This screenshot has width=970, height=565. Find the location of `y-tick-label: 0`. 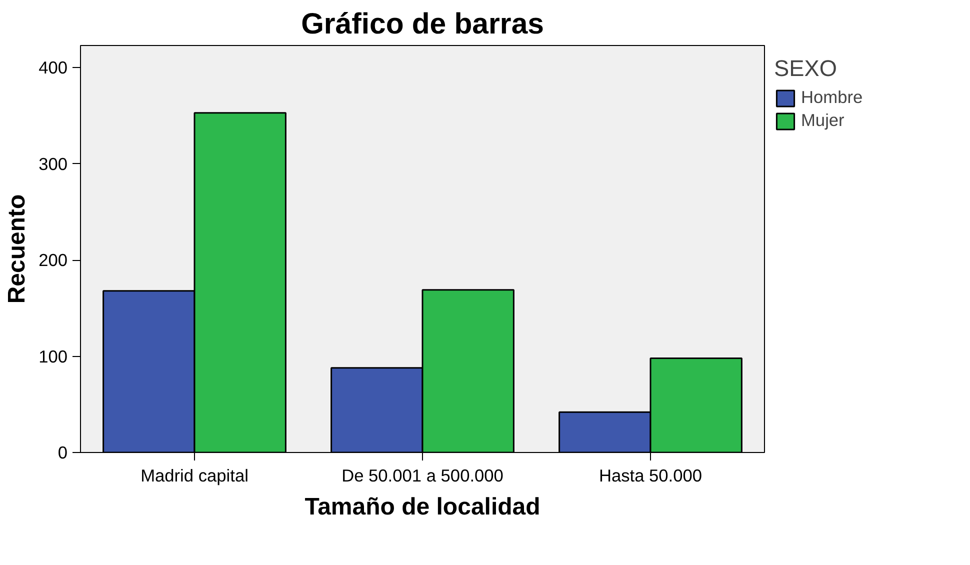

y-tick-label: 0 is located at coordinates (63, 452).